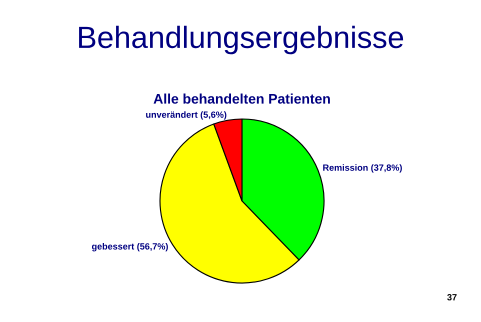 The width and height of the screenshot is (481, 322). I want to click on text: 37, so click(452, 297).